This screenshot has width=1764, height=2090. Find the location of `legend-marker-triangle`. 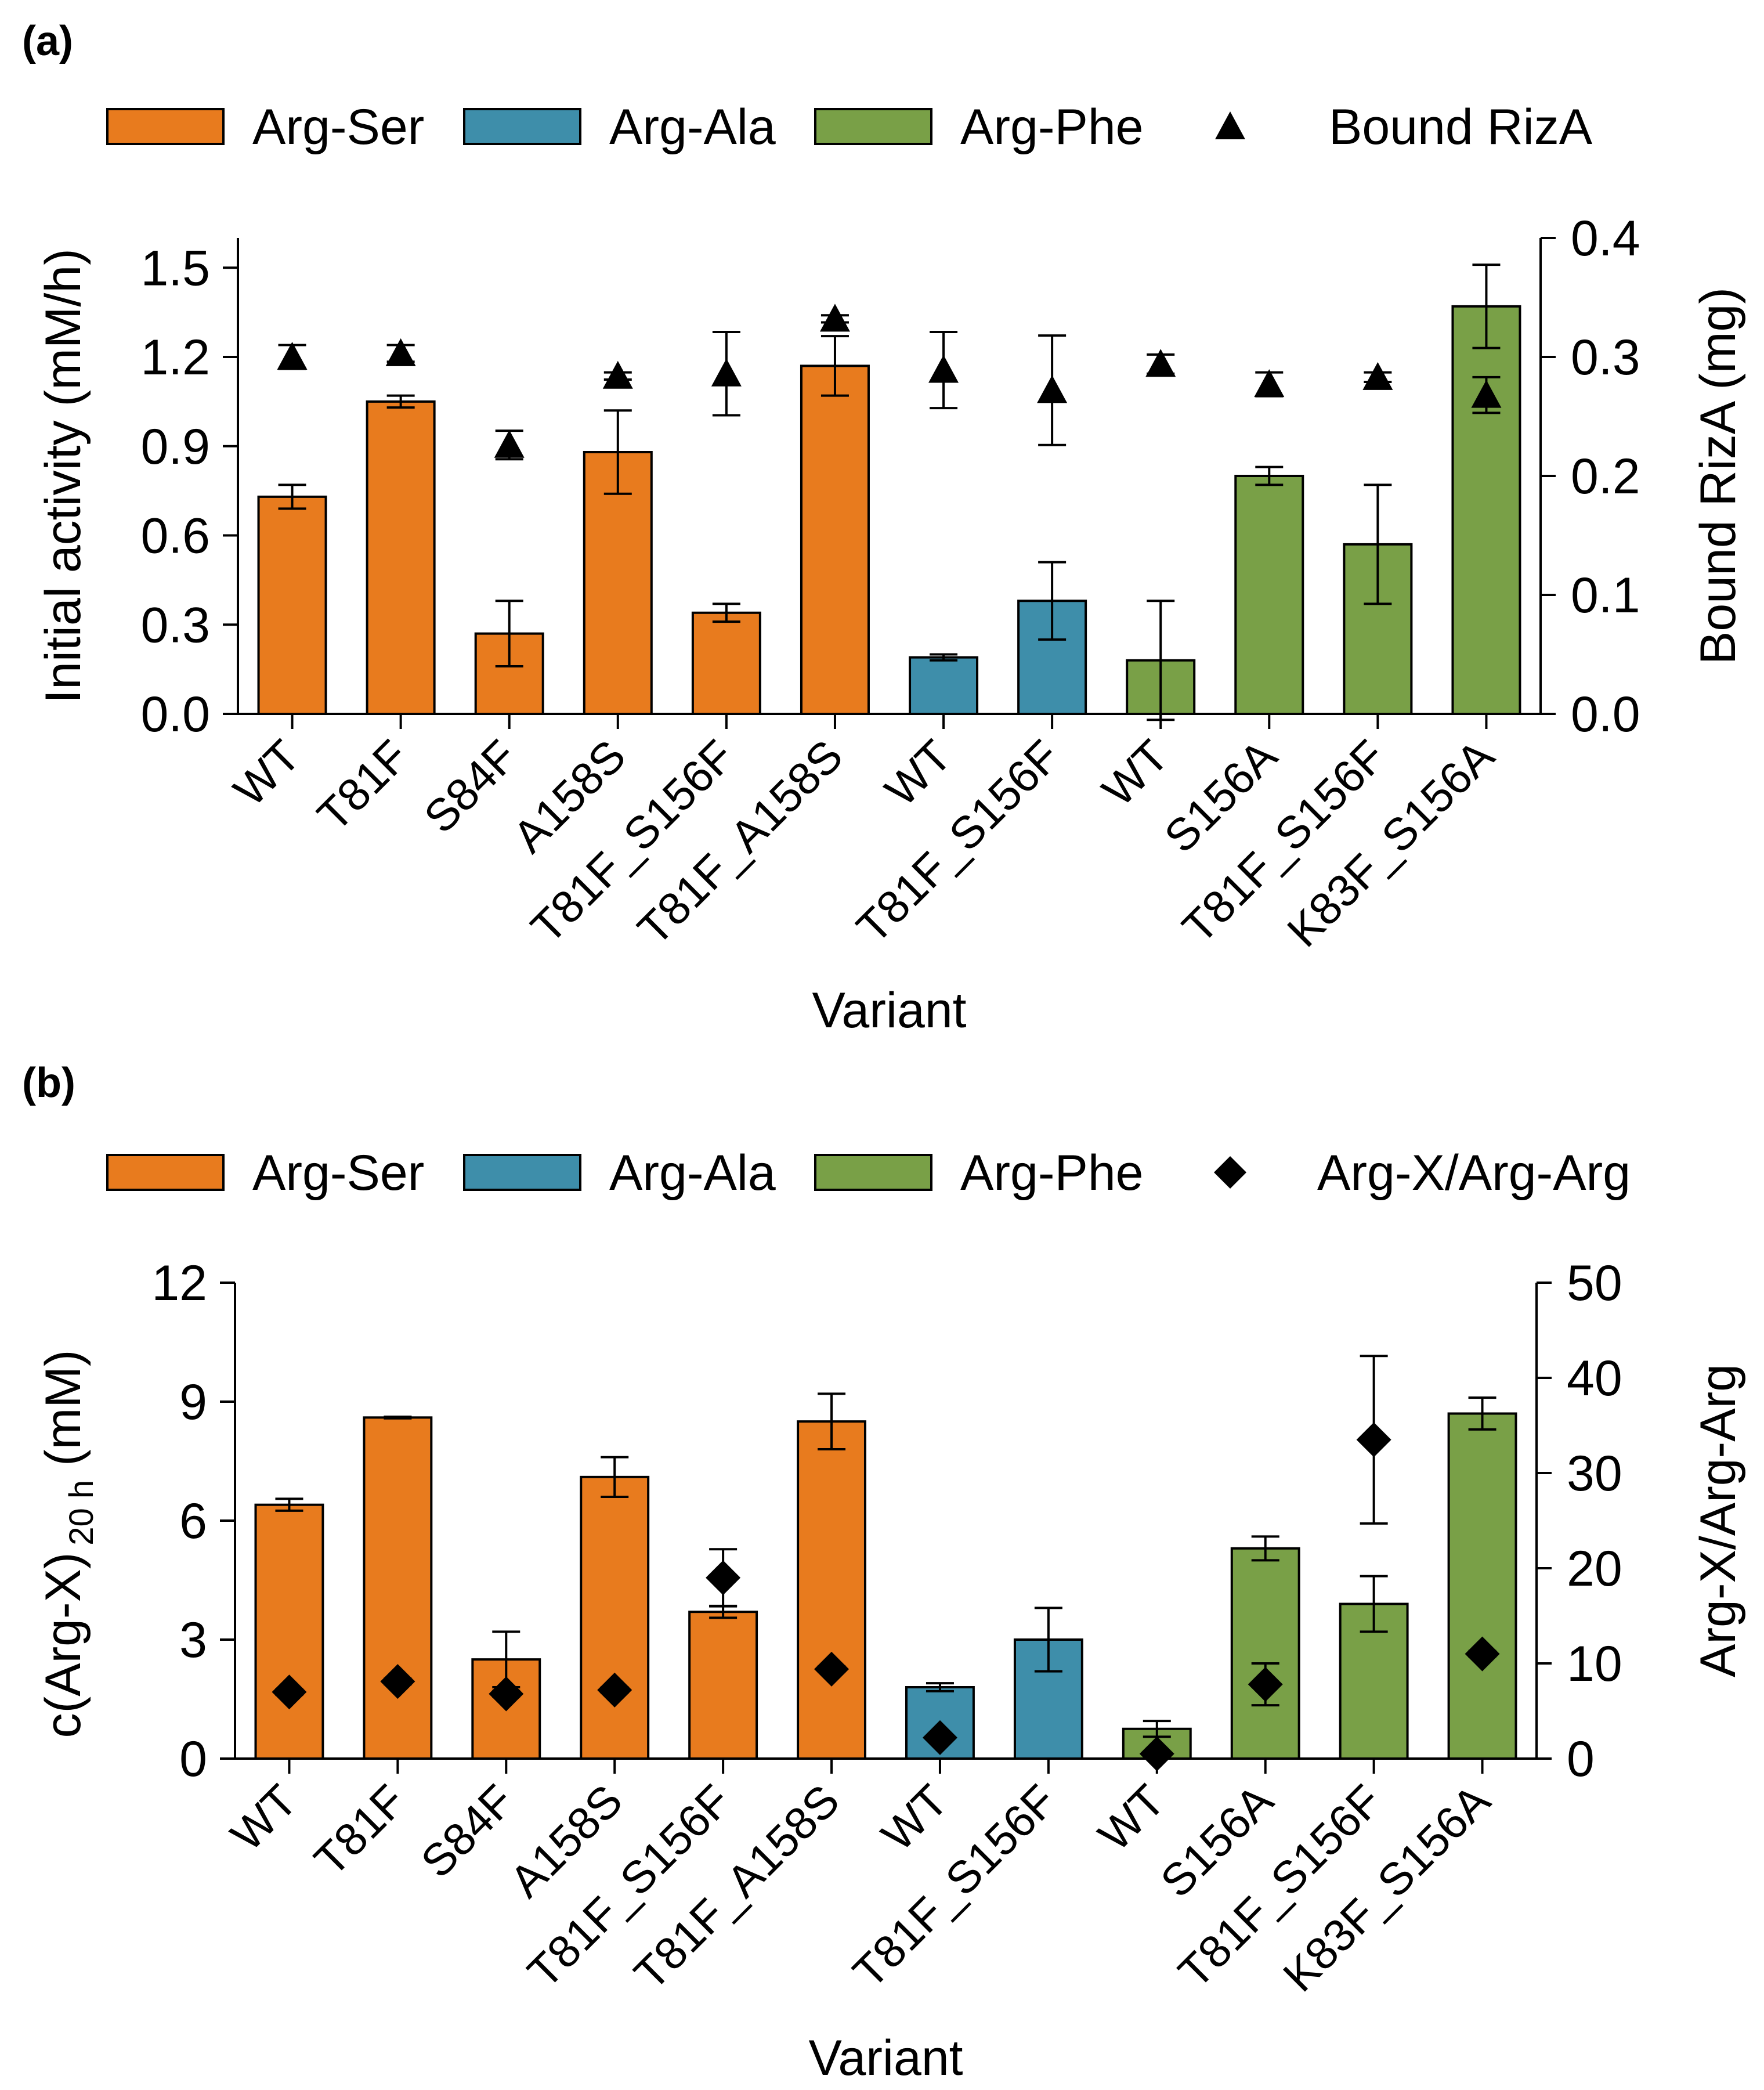

legend-marker-triangle is located at coordinates (1230, 125).